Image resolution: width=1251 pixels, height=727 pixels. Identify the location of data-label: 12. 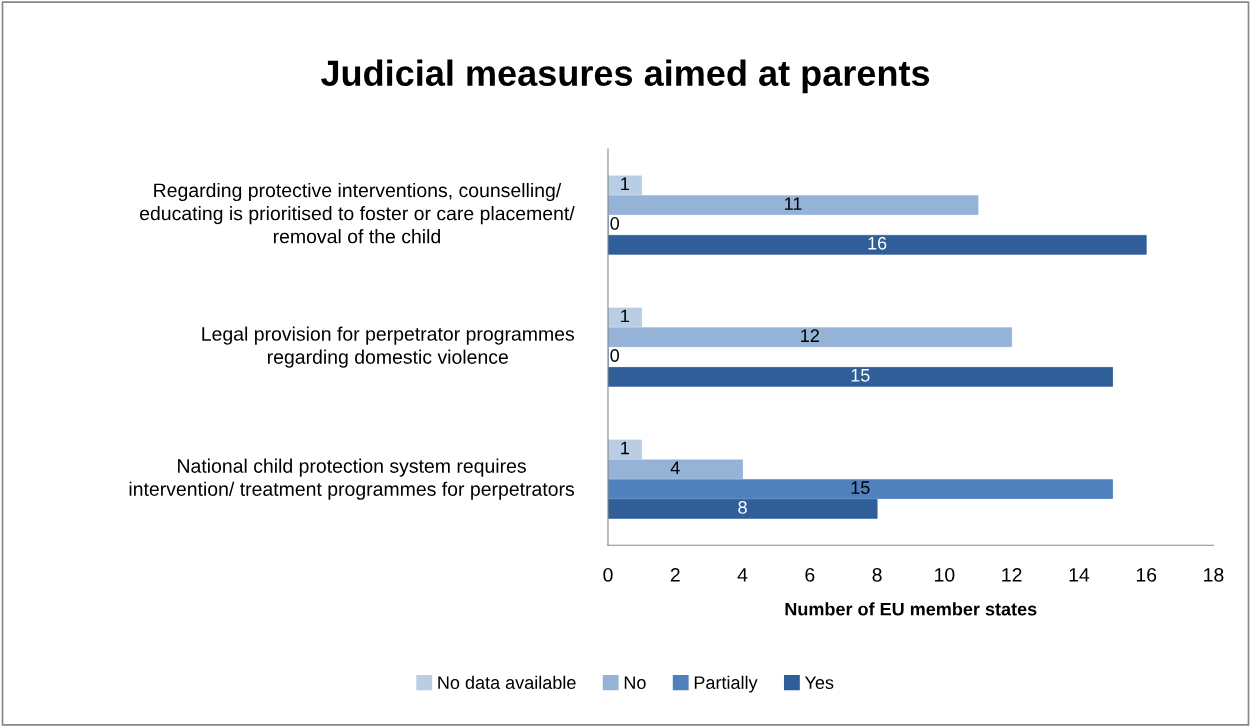
(810, 335).